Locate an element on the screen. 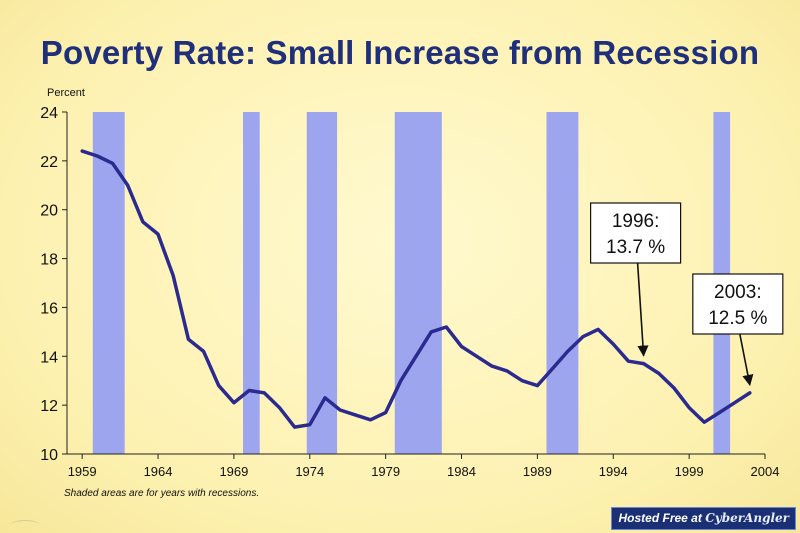  y-tick-label: 18 is located at coordinates (49, 260).